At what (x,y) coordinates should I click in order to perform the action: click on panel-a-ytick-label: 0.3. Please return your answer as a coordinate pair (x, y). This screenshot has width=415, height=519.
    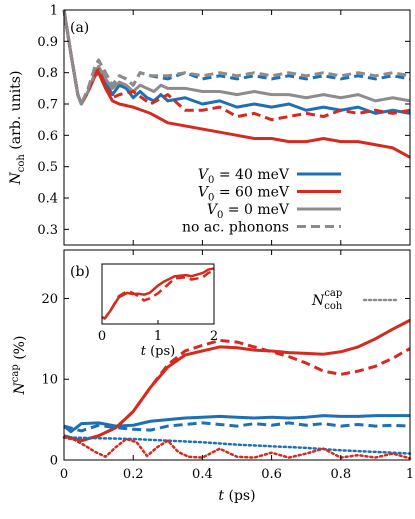
    Looking at the image, I should click on (47, 230).